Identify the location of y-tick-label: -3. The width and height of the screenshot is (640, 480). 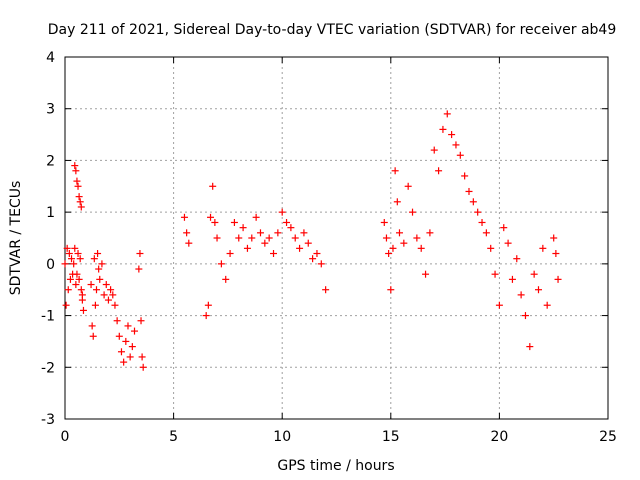
(48, 420).